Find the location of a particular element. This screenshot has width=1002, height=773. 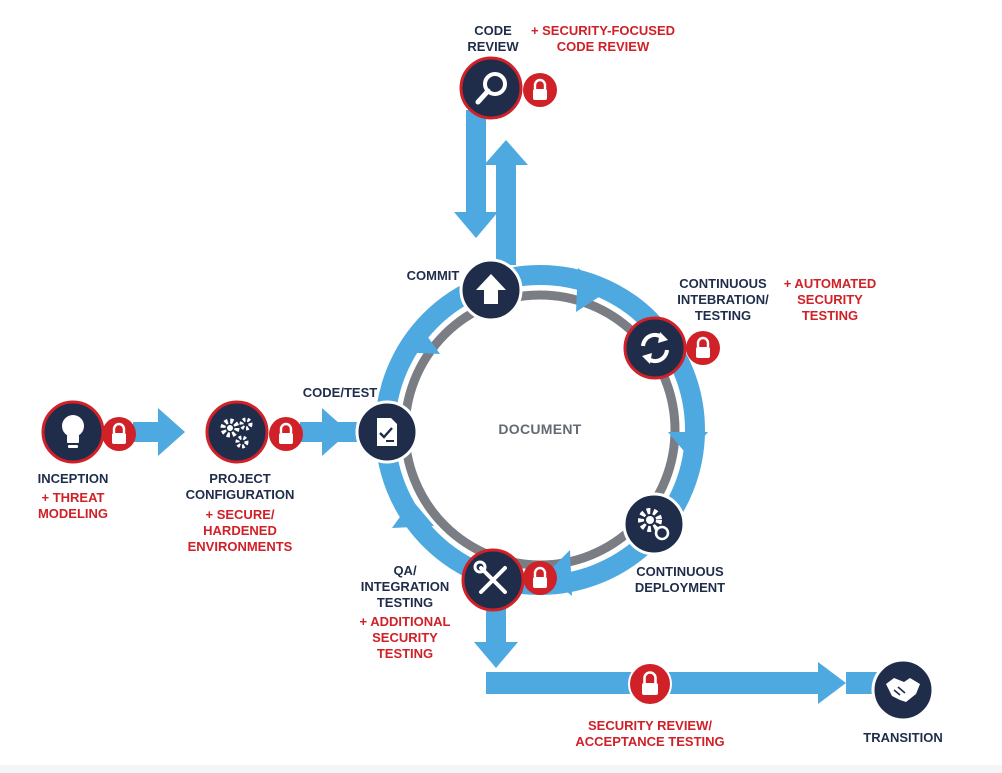

commit-label: COMMIT is located at coordinates (433, 275).